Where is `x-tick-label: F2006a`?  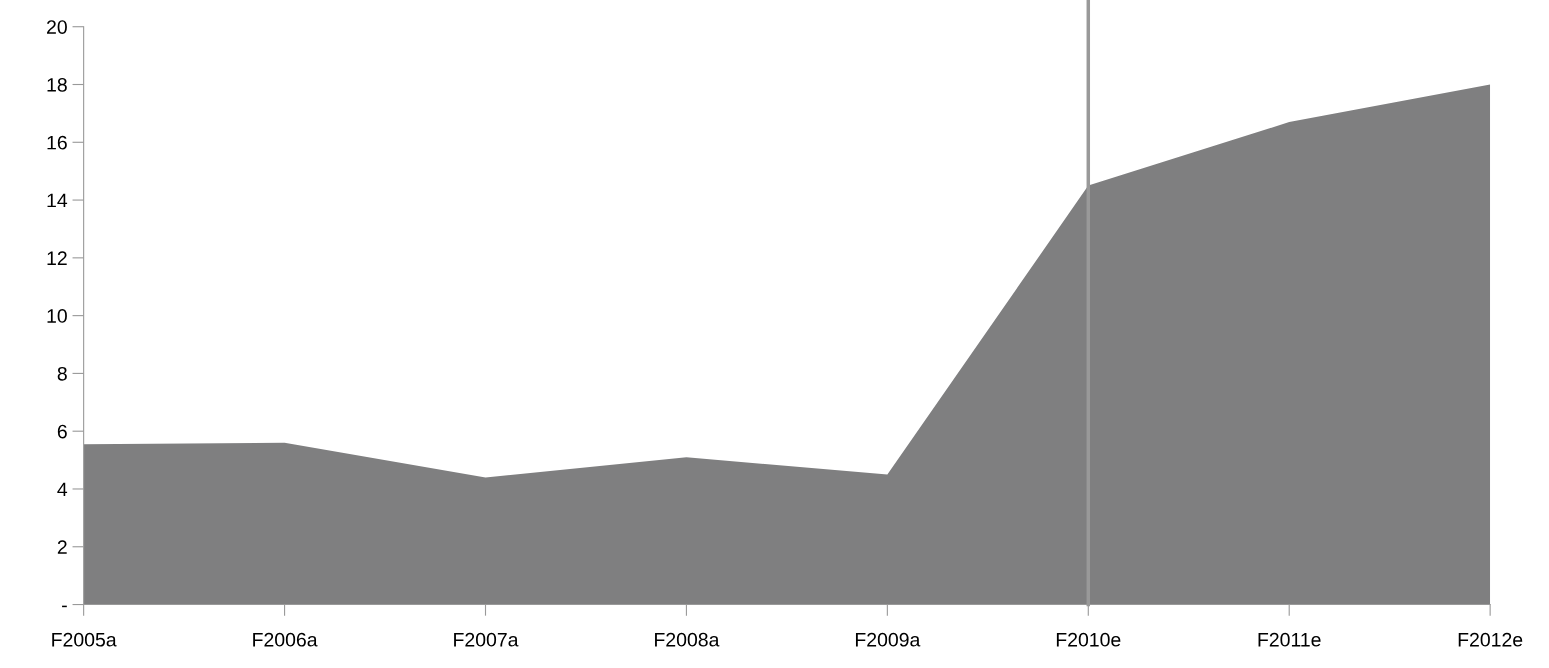 x-tick-label: F2006a is located at coordinates (285, 639).